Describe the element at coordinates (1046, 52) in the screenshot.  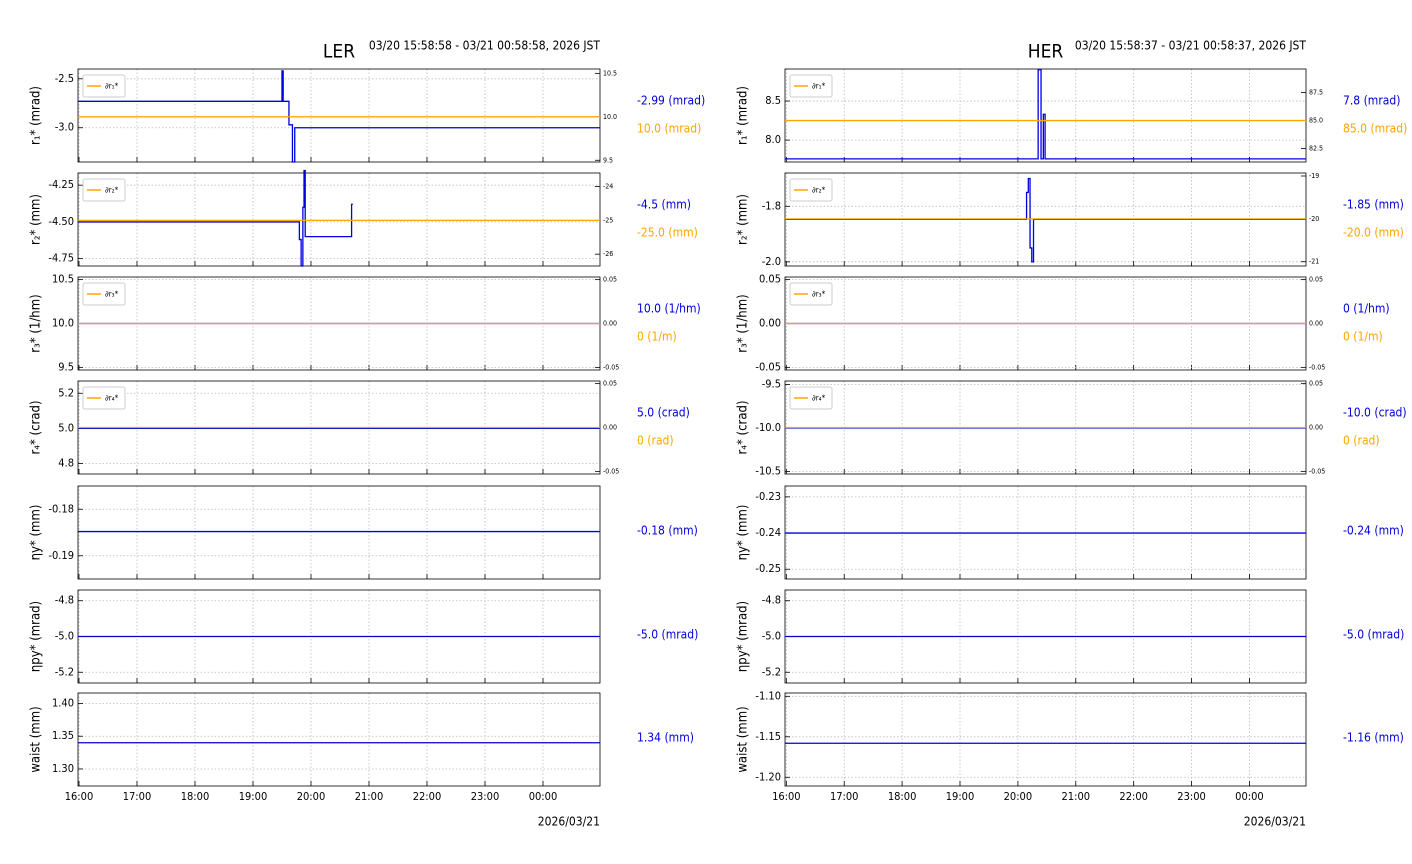
I see `chart-title: HER` at that location.